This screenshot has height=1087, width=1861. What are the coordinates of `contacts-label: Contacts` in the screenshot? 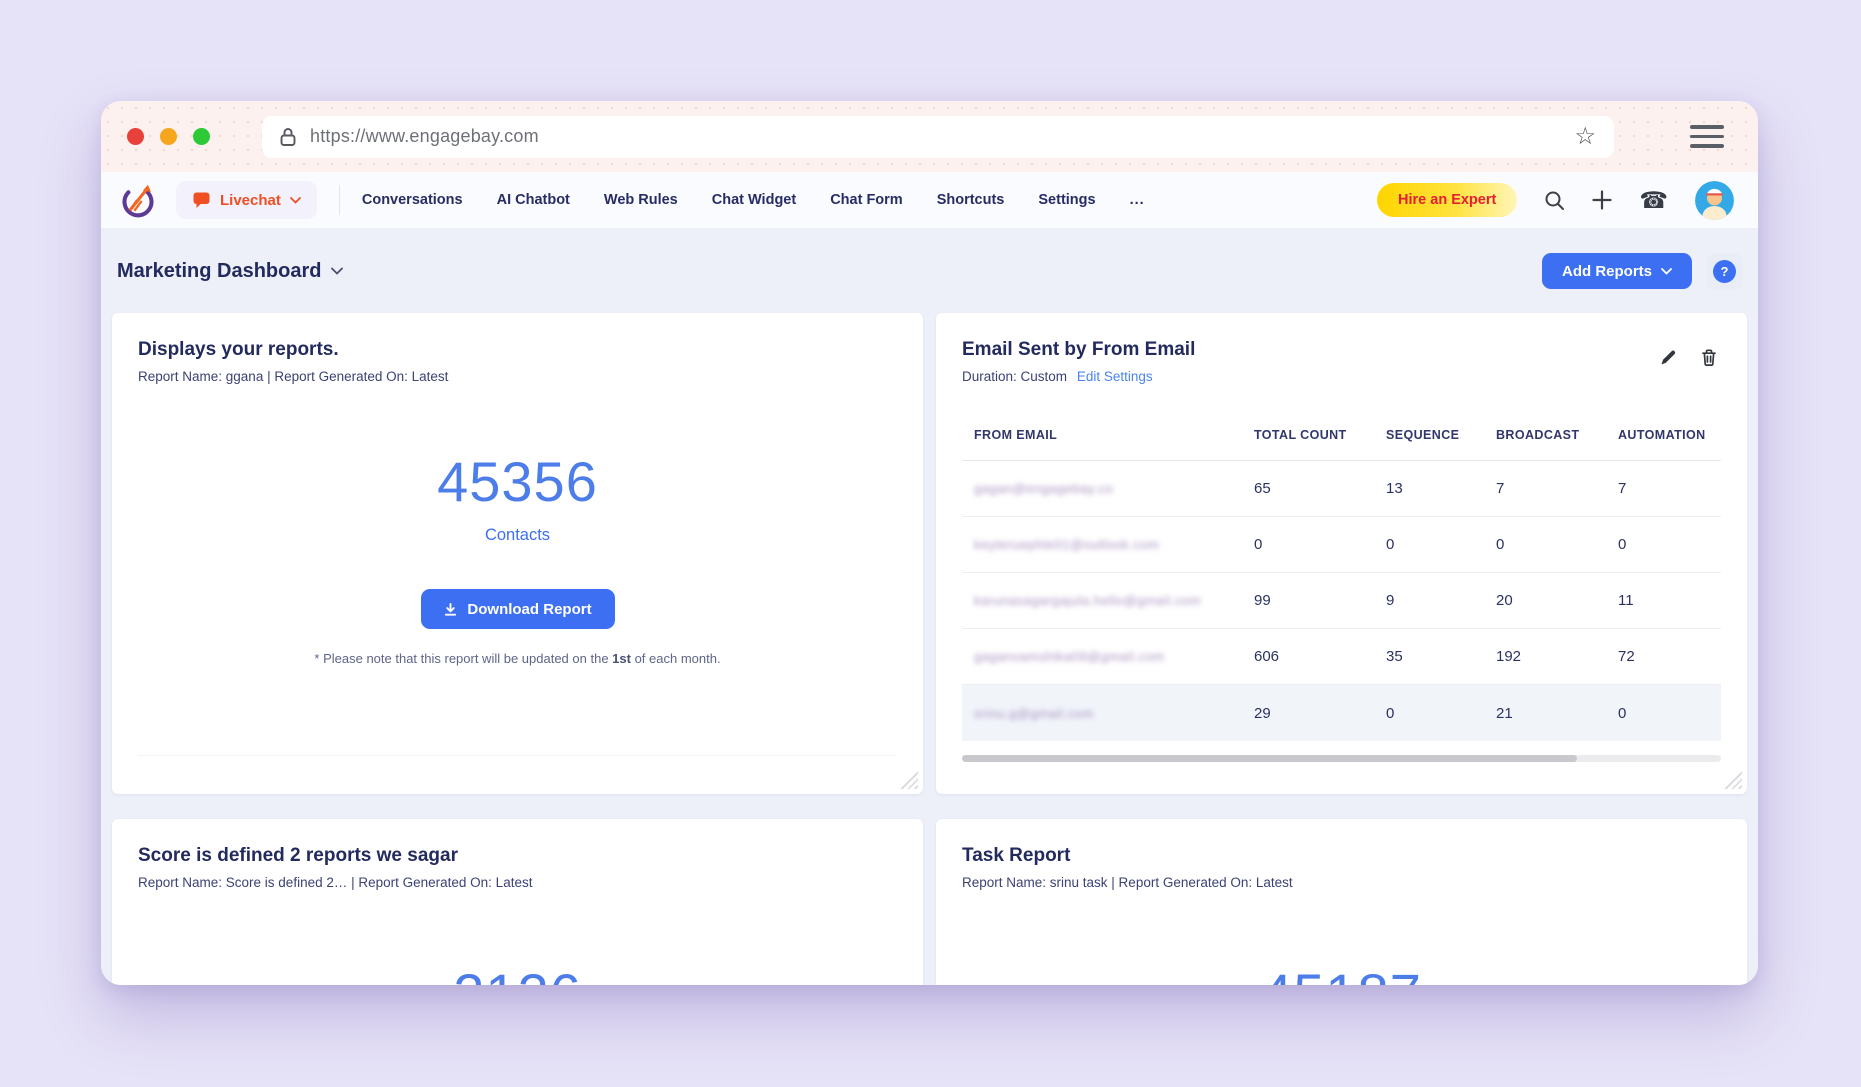 It's located at (517, 535).